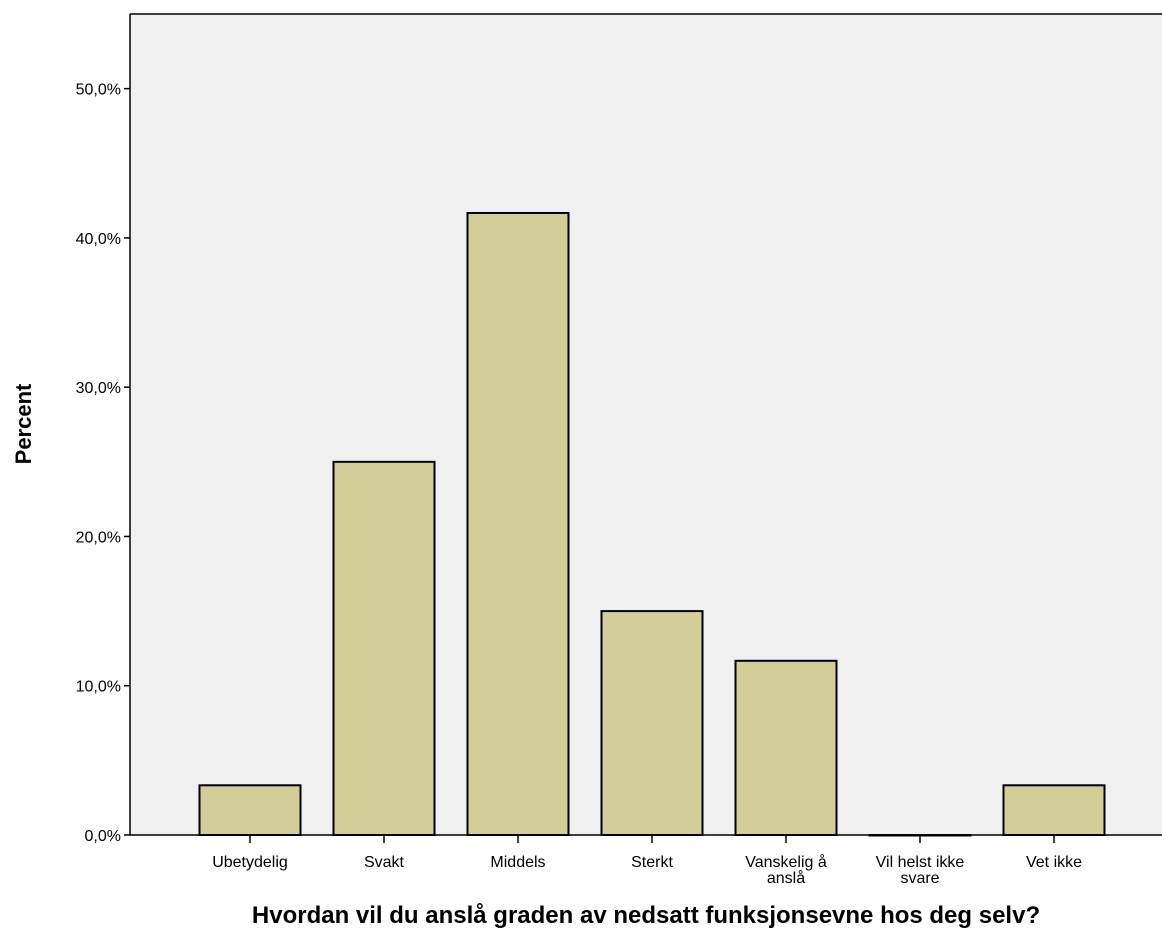 This screenshot has width=1162, height=942. Describe the element at coordinates (652, 862) in the screenshot. I see `x-category-label: Sterkt` at that location.